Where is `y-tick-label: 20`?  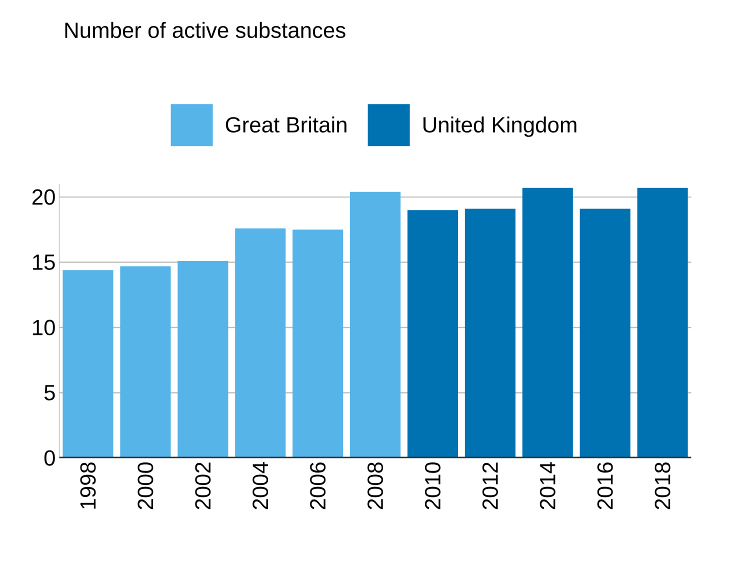 y-tick-label: 20 is located at coordinates (43, 197).